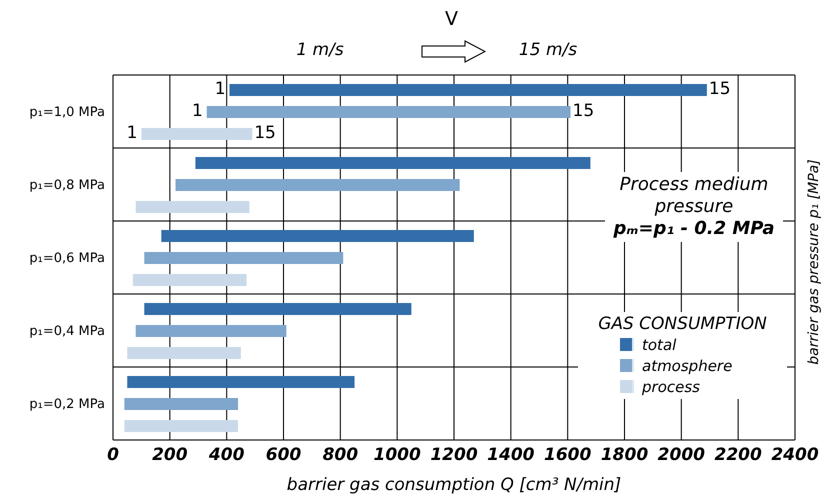 The height and width of the screenshot is (497, 825). Describe the element at coordinates (687, 365) in the screenshot. I see `legend-label: atmosphere` at that location.